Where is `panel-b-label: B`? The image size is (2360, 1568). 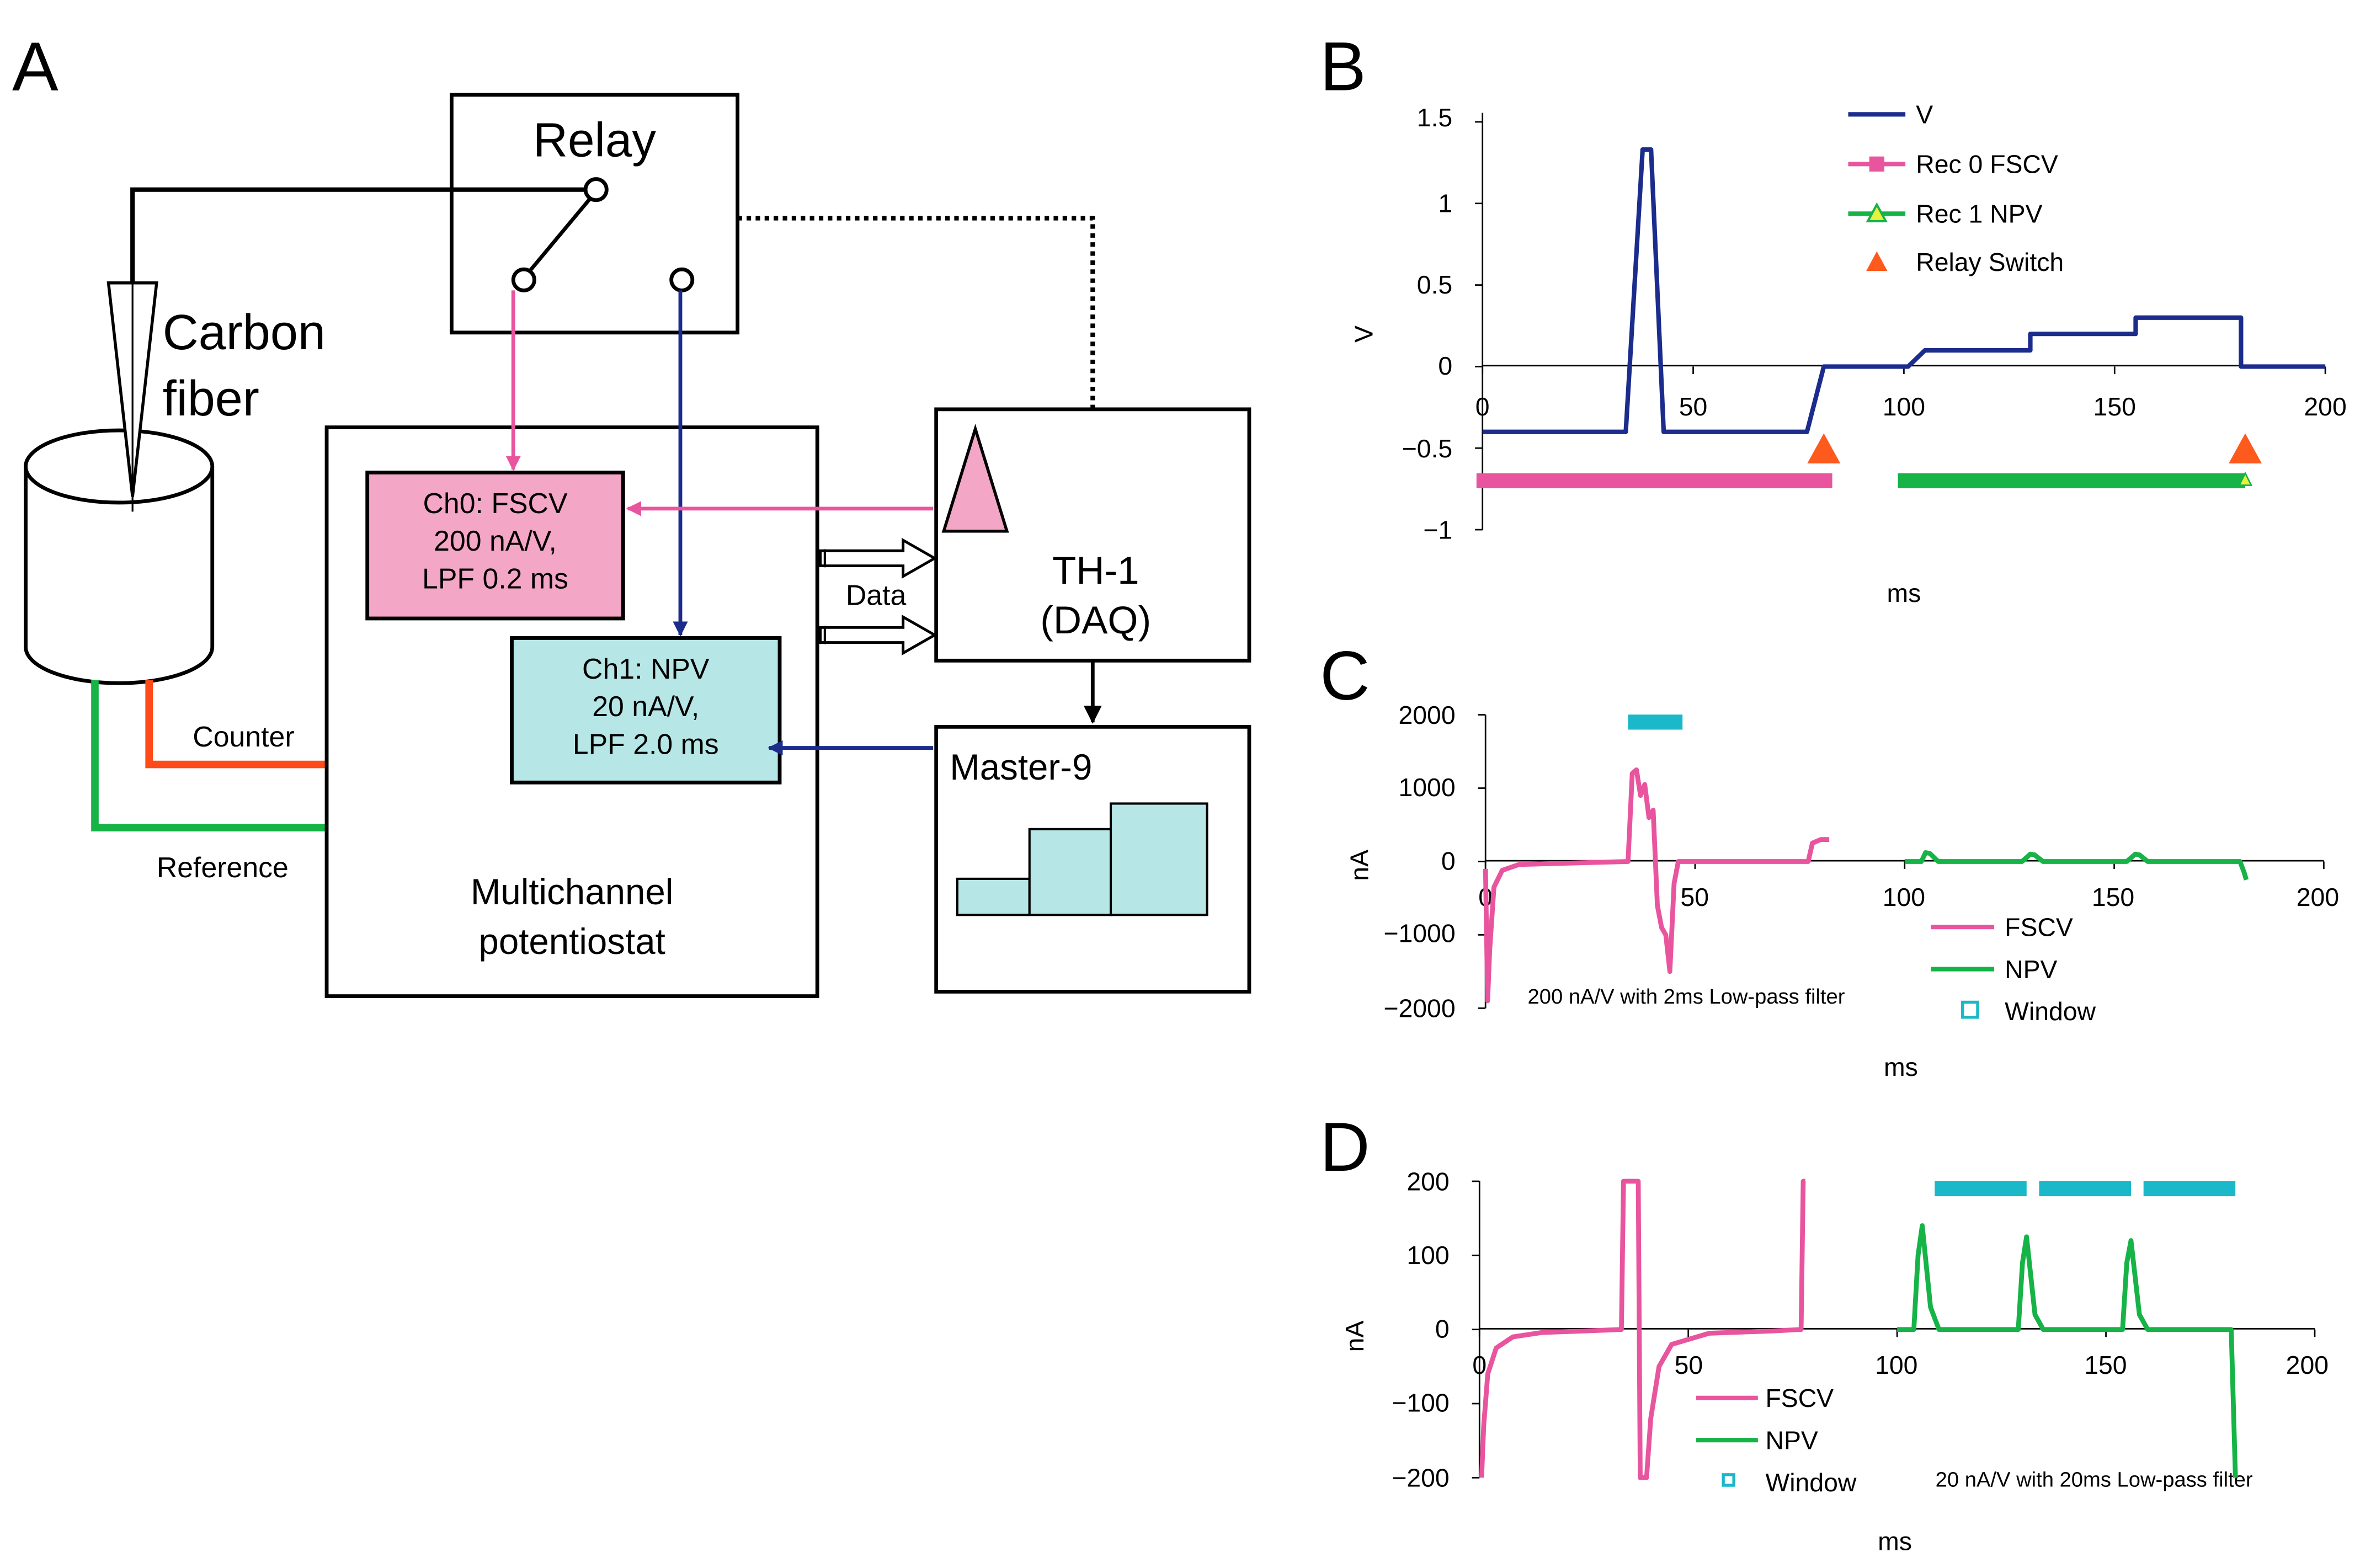 panel-b-label: B is located at coordinates (1343, 66).